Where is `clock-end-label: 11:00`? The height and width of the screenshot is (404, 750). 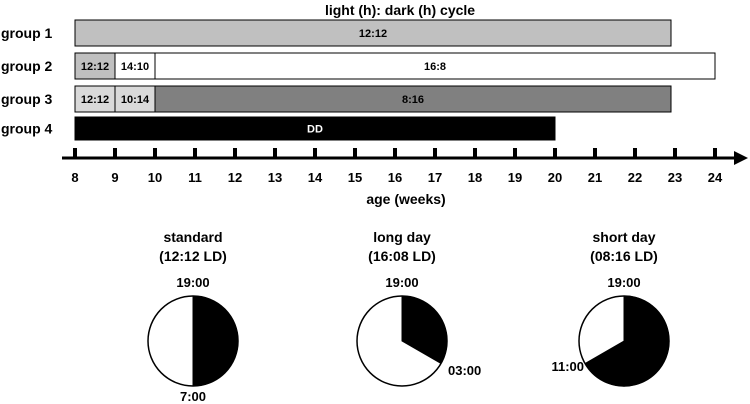 clock-end-label: 11:00 is located at coordinates (567, 366).